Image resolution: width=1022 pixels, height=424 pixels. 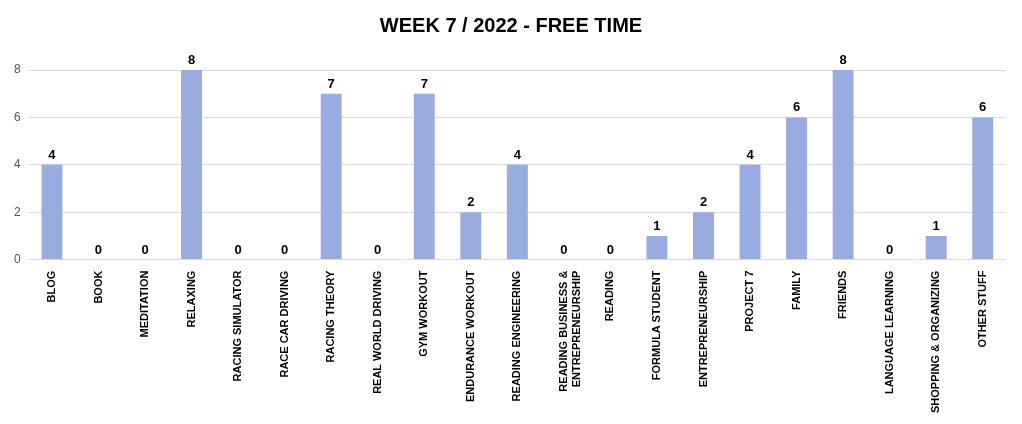 What do you see at coordinates (888, 332) in the screenshot?
I see `x-tick-label: LANGUAGE LEARNING` at bounding box center [888, 332].